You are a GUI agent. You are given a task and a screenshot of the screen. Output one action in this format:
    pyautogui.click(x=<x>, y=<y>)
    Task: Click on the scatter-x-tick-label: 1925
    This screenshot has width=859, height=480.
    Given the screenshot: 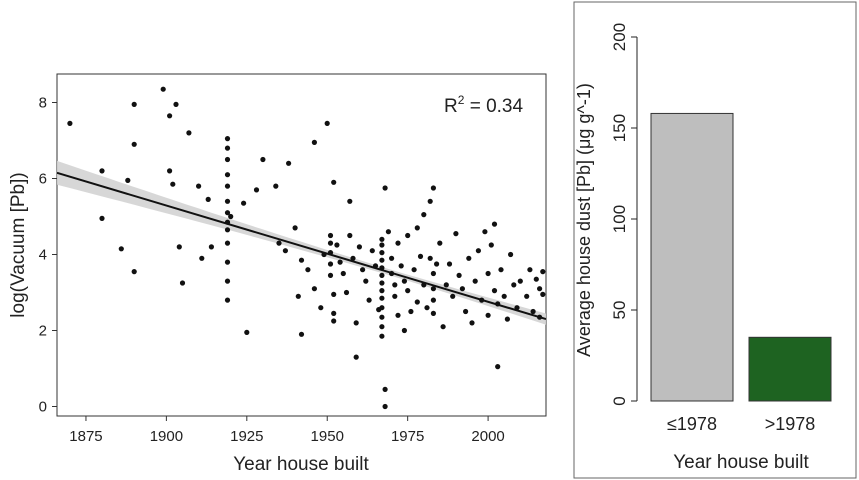 What is the action you would take?
    pyautogui.click(x=246, y=436)
    